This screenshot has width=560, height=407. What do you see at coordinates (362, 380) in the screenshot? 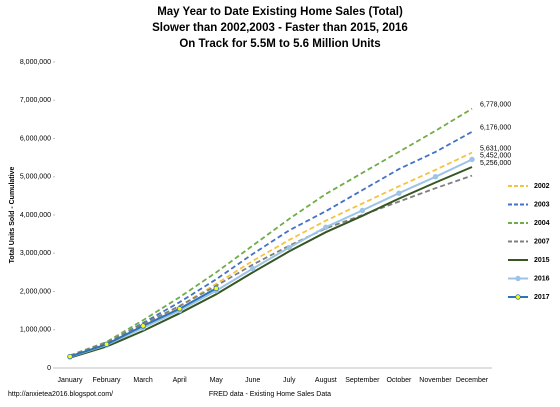
I see `x-tick-label: September` at bounding box center [362, 380].